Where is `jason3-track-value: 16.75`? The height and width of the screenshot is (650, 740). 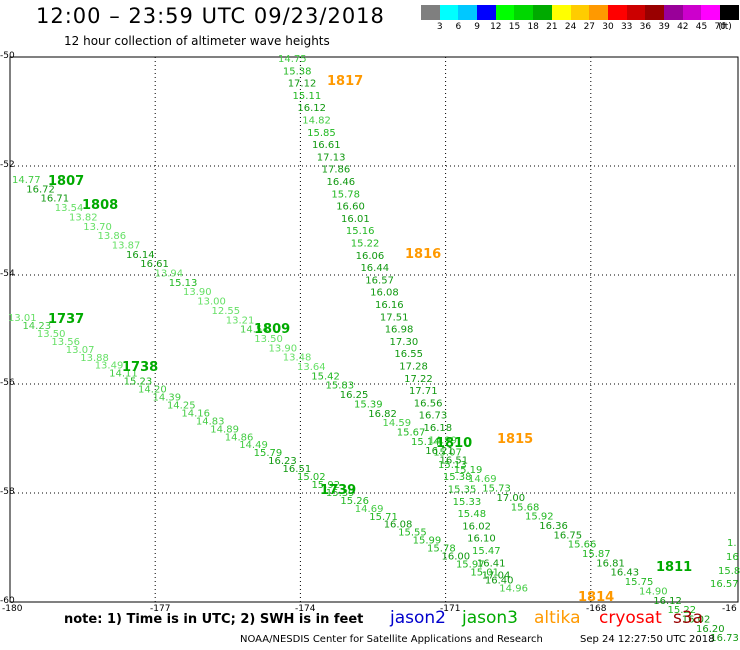
jason3-track-value: 16.75 is located at coordinates (568, 535).